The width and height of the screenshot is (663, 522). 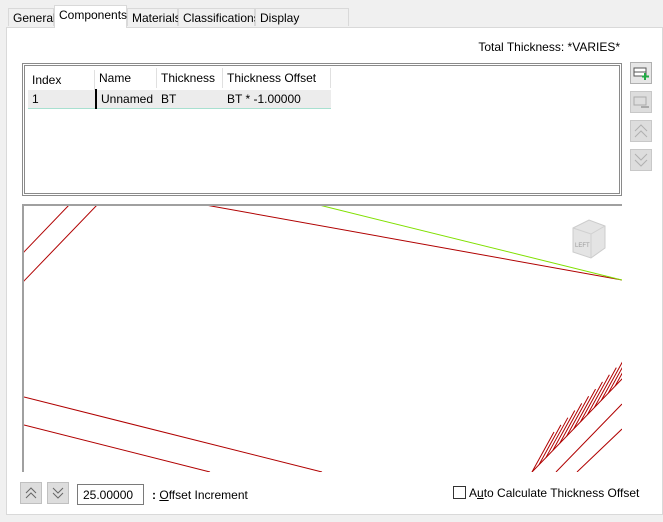 What do you see at coordinates (480, 493) in the screenshot?
I see `label-accesskey: u` at bounding box center [480, 493].